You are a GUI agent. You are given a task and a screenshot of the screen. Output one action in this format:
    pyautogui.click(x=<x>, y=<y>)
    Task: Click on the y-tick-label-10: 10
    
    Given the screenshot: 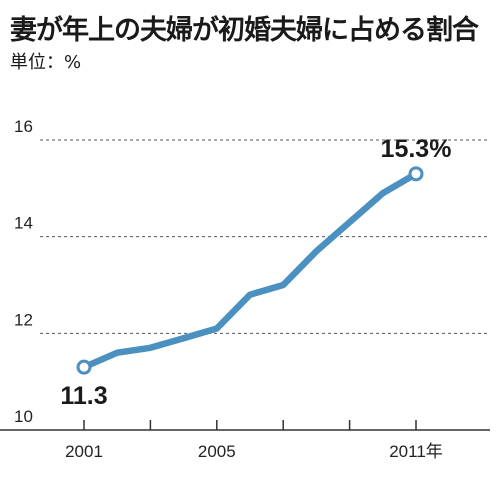 What is the action you would take?
    pyautogui.click(x=23, y=416)
    